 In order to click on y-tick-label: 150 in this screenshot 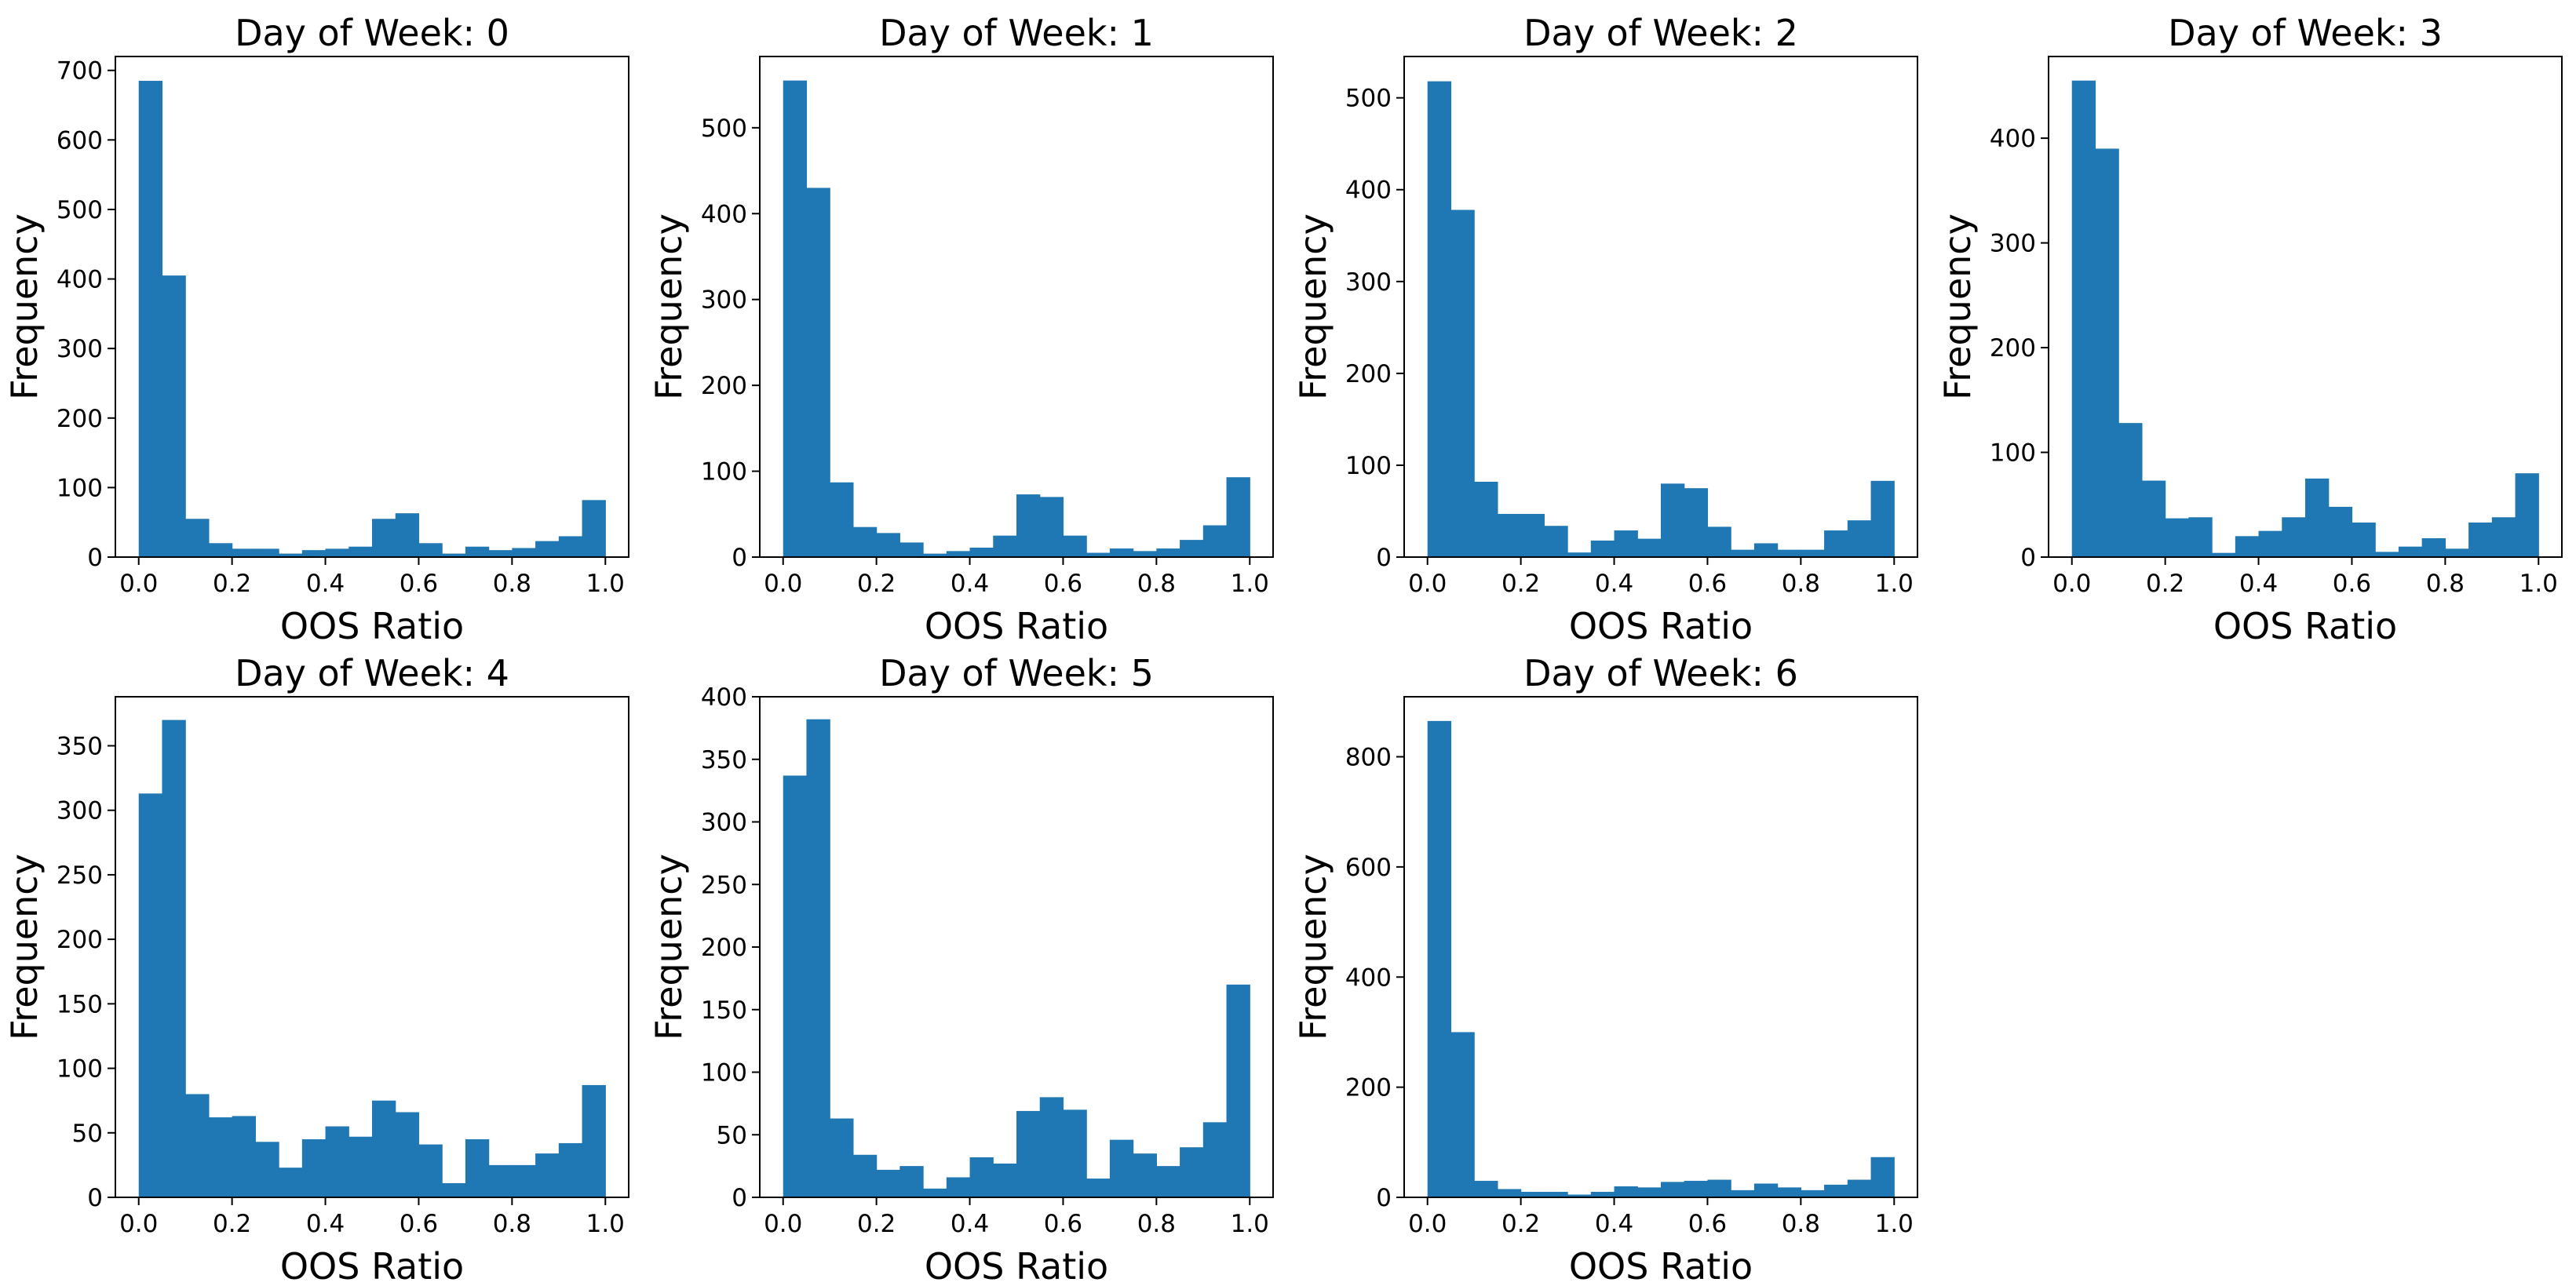, I will do `click(80, 1004)`.